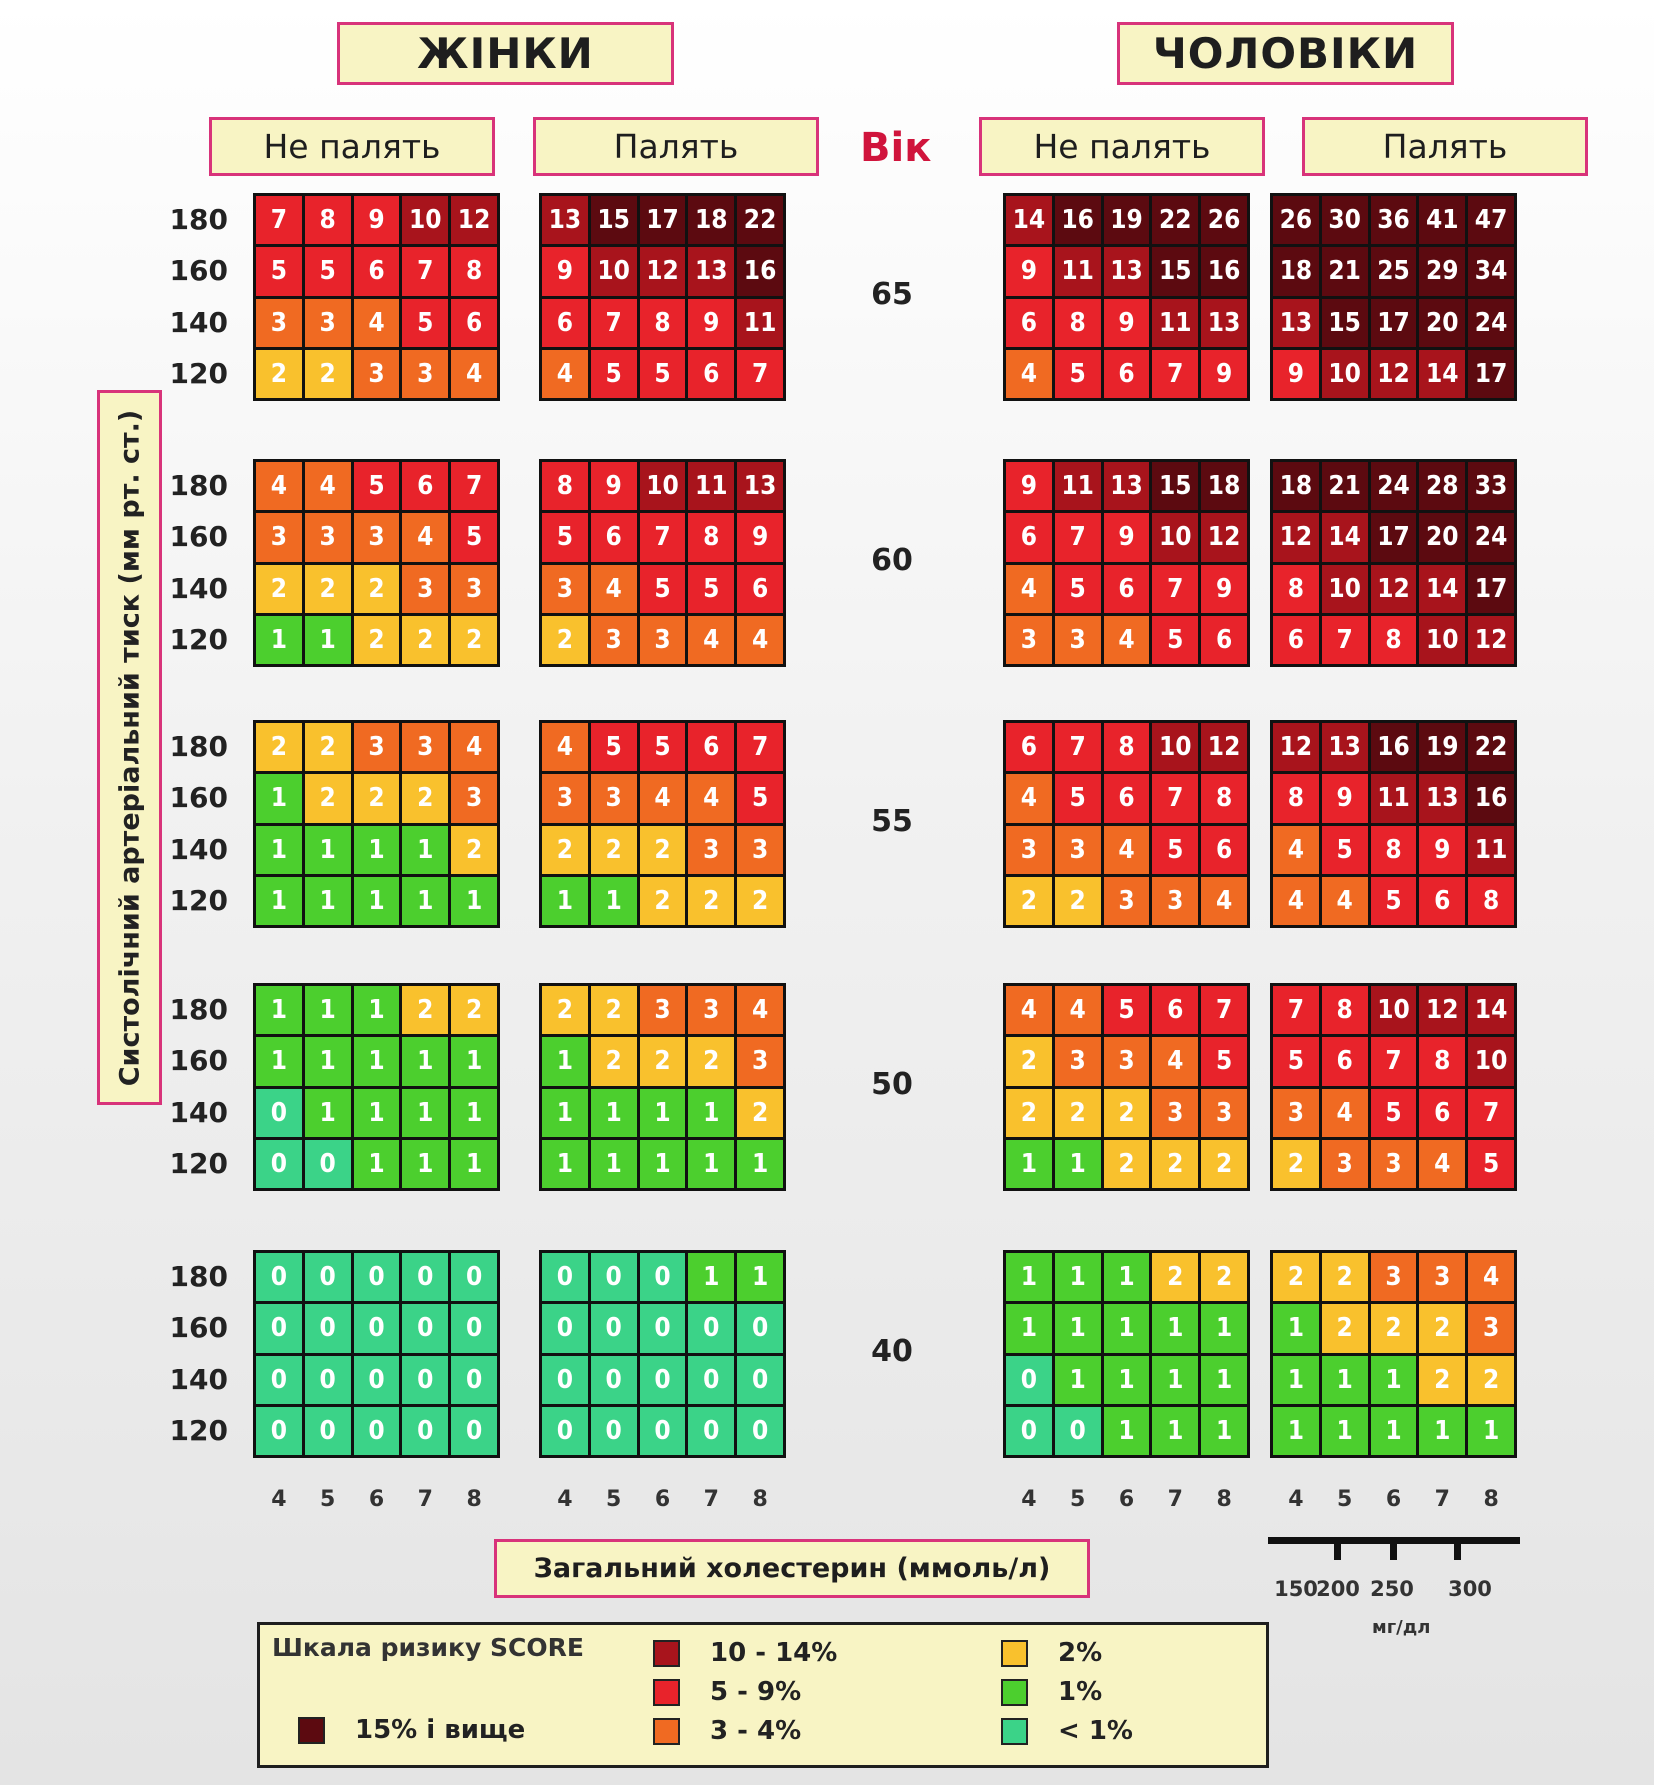  Describe the element at coordinates (411, 1730) in the screenshot. I see `legend-item-15plus: 15% і вище` at that location.